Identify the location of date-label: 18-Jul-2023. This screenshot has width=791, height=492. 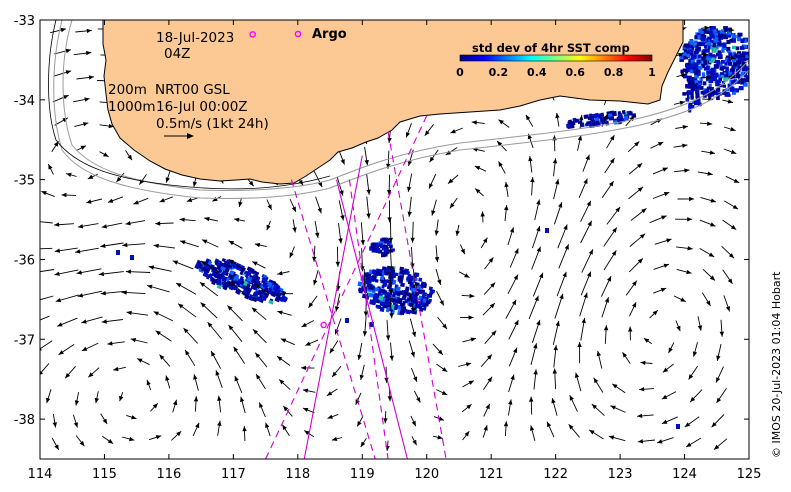
(195, 38).